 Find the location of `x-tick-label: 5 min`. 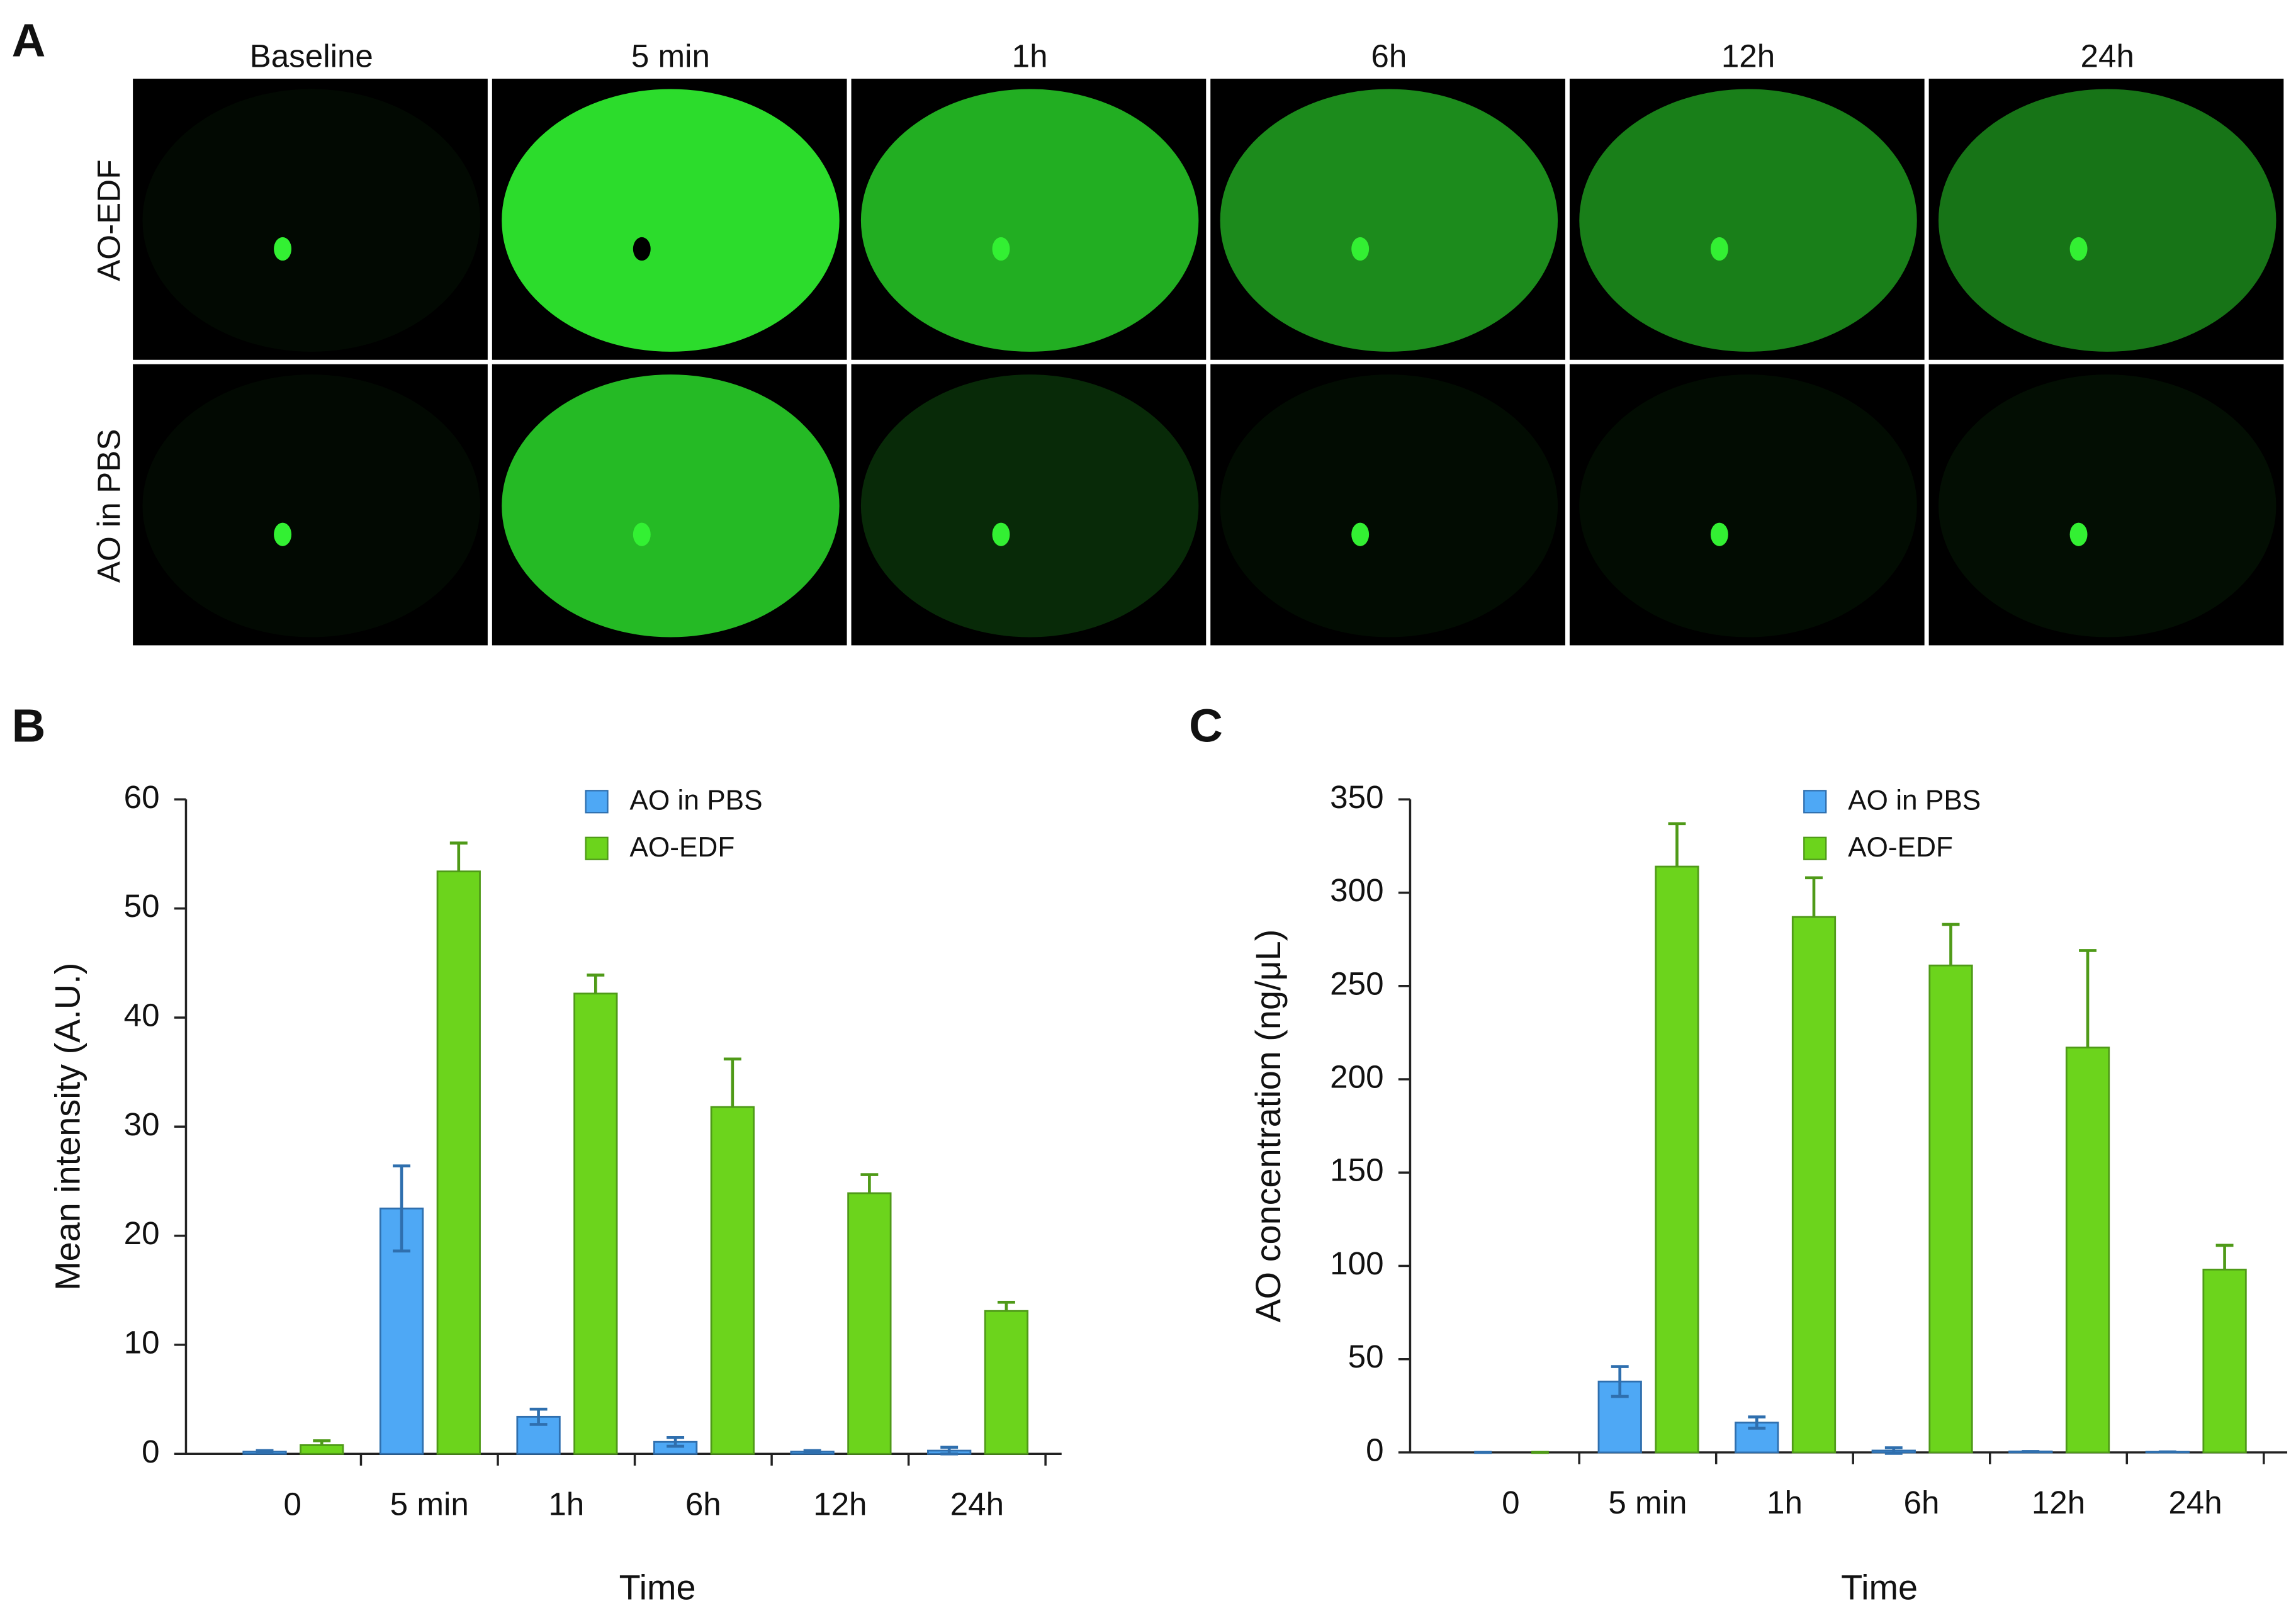

x-tick-label: 5 min is located at coordinates (430, 1504).